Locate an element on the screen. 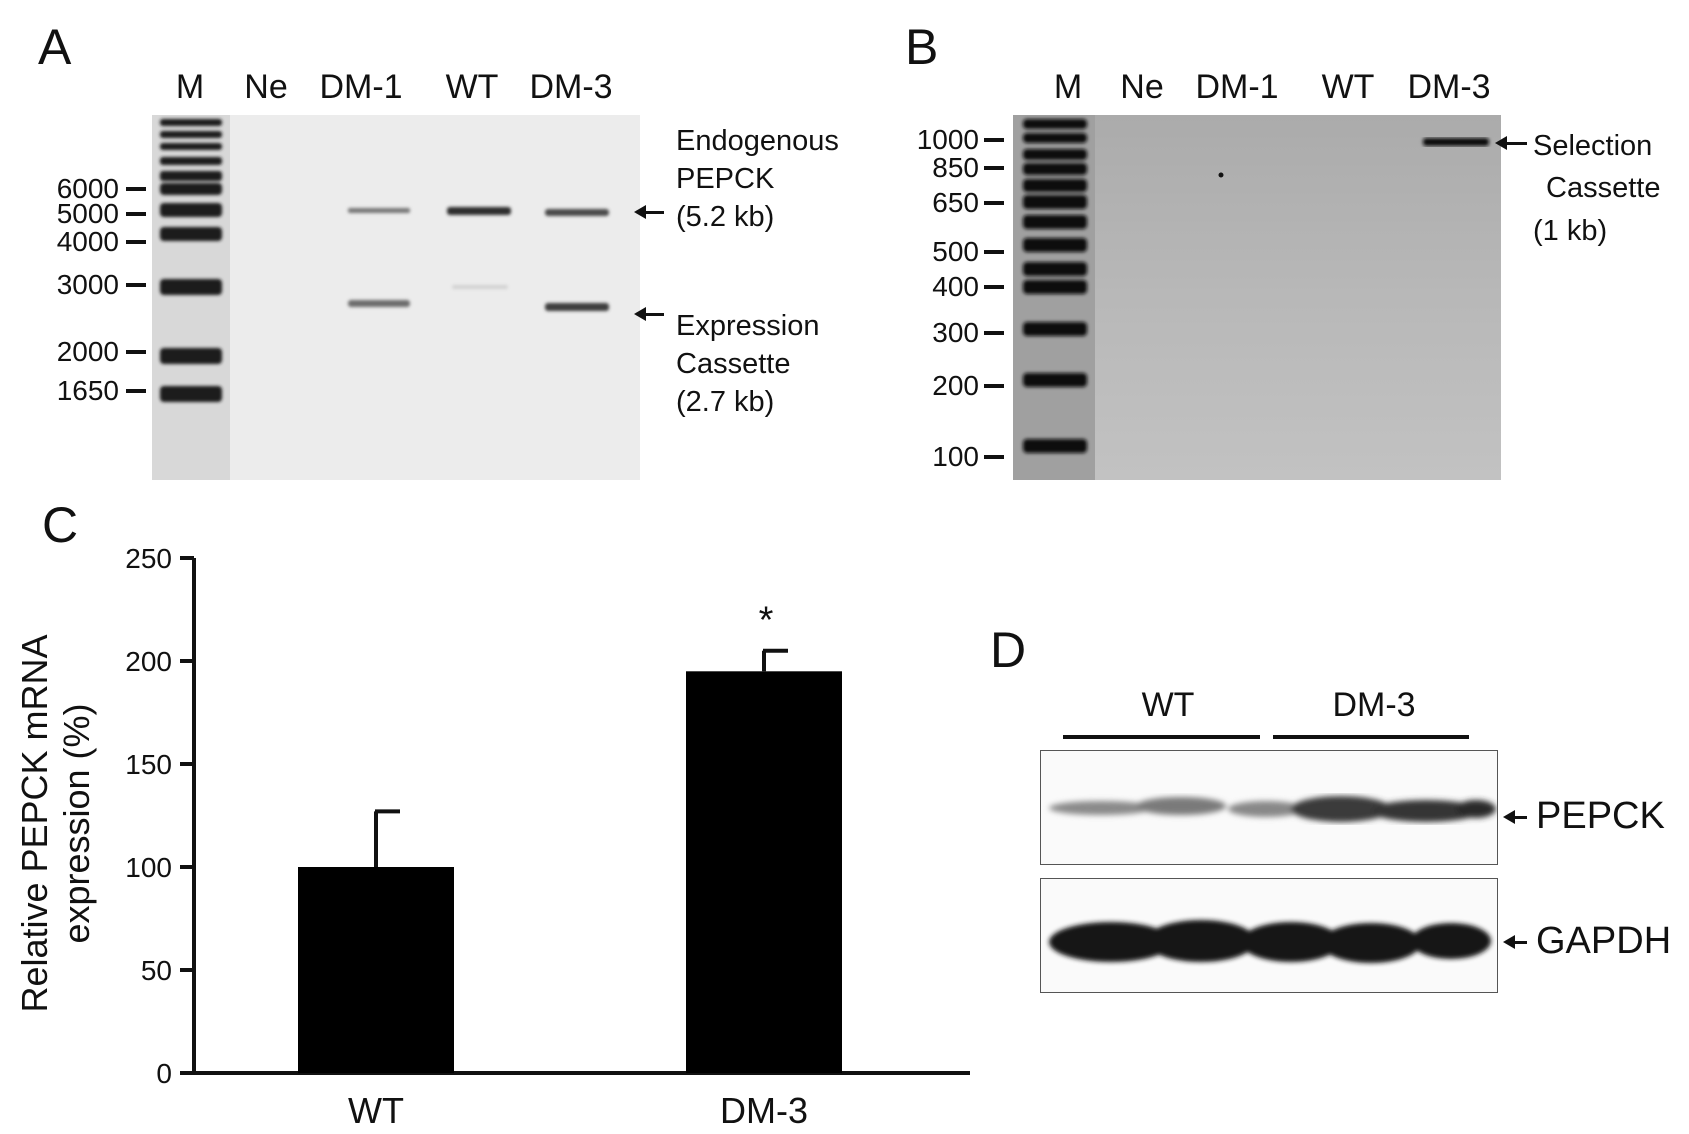 This screenshot has height=1134, width=1689. gel-image-b is located at coordinates (1257, 297).